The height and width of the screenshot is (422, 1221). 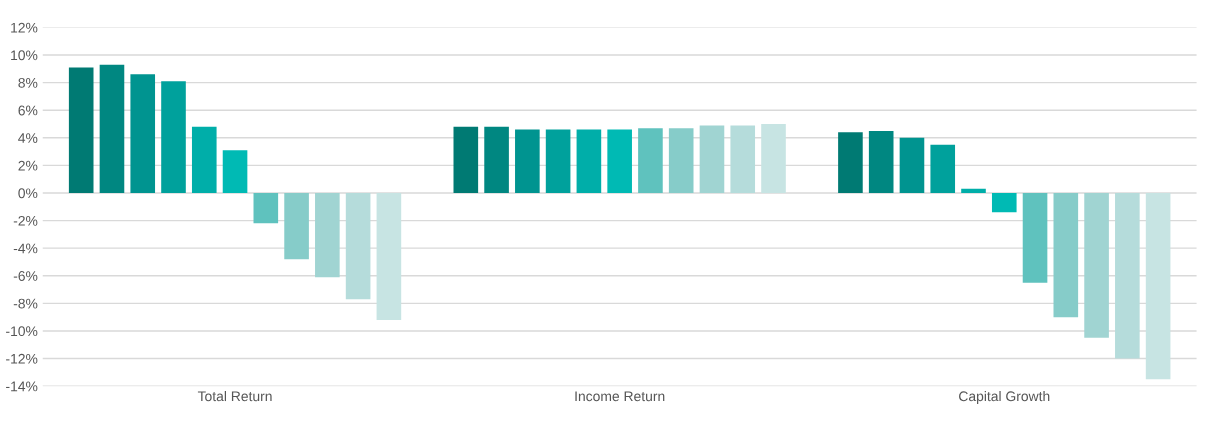 What do you see at coordinates (28, 82) in the screenshot?
I see `y-tick-label: 8%` at bounding box center [28, 82].